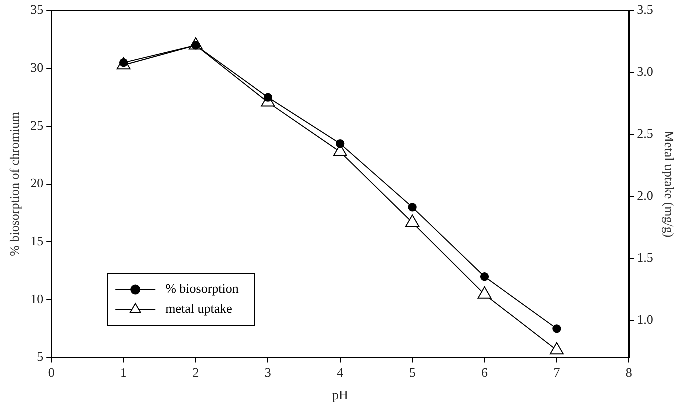 The height and width of the screenshot is (412, 688). I want to click on x-tick-label: 3, so click(268, 372).